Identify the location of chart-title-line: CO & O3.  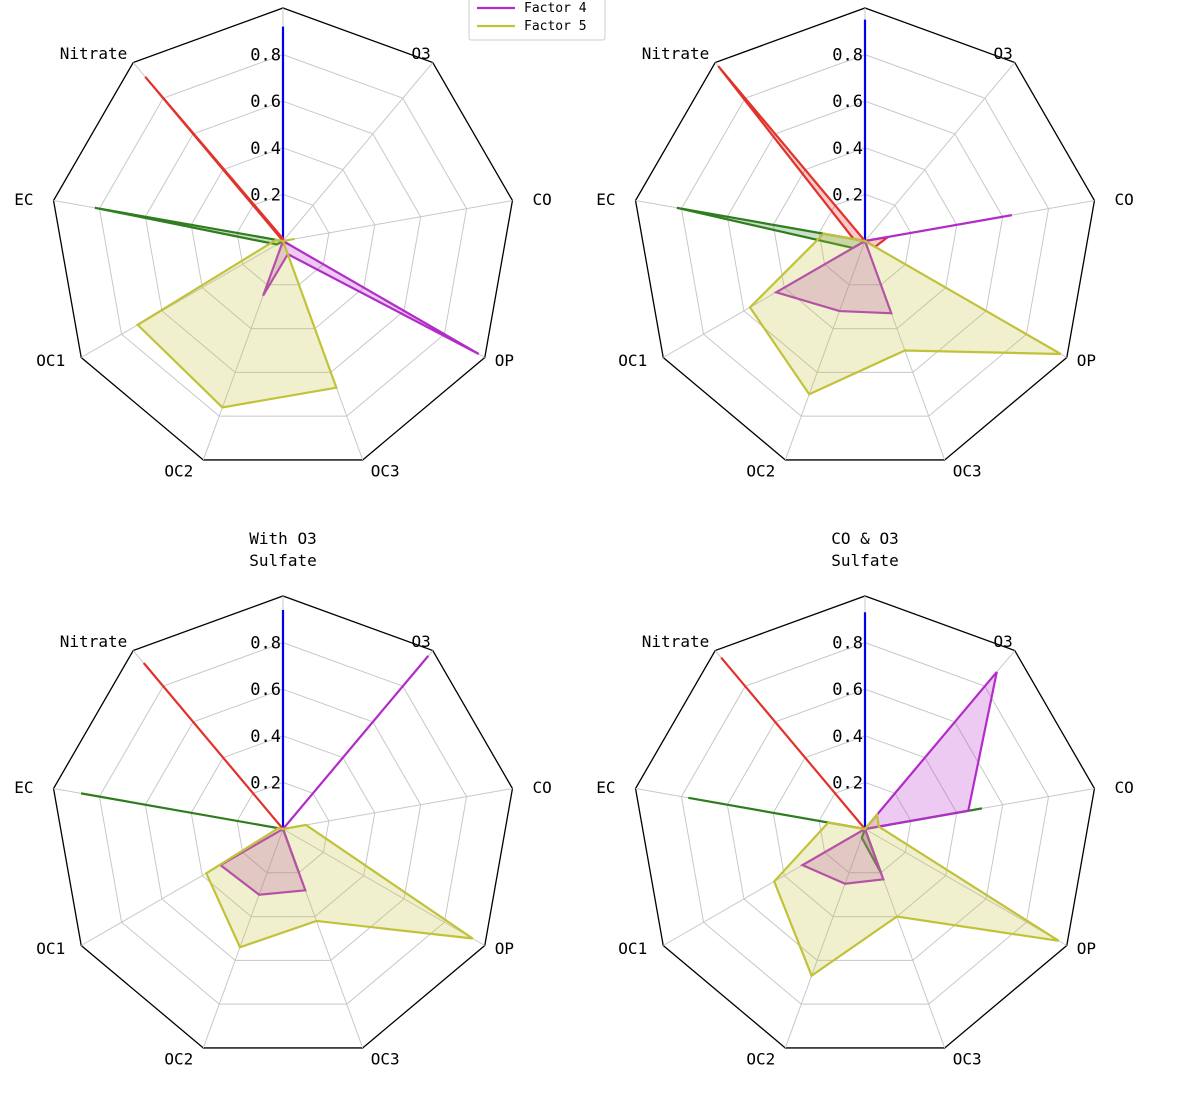
(864, 538).